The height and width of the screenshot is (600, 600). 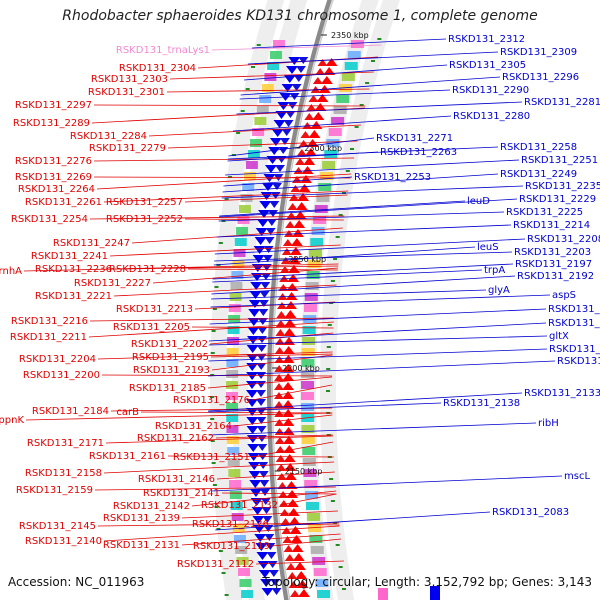 I want to click on scale-label: 2250 kbp, so click(x=307, y=259).